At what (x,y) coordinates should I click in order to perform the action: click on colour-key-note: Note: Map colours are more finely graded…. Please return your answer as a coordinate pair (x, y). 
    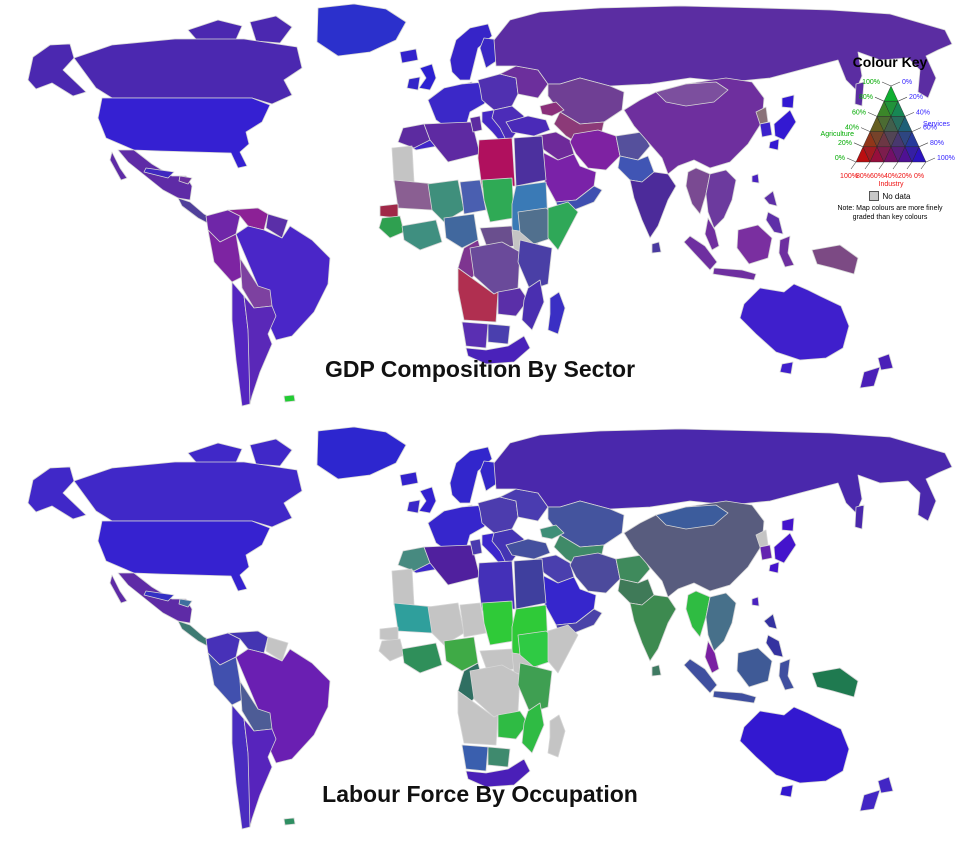
    Looking at the image, I should click on (890, 213).